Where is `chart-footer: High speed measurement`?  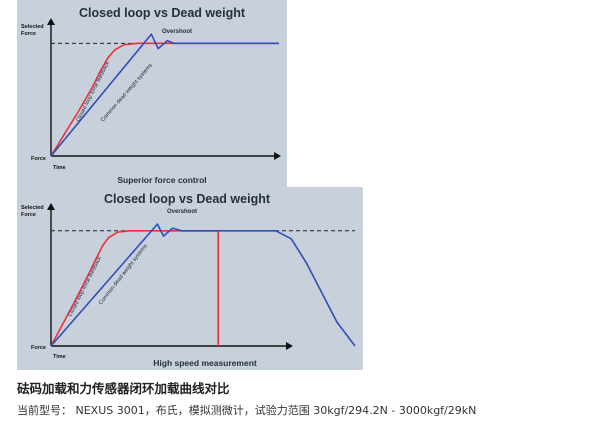
chart-footer: High speed measurement is located at coordinates (205, 363).